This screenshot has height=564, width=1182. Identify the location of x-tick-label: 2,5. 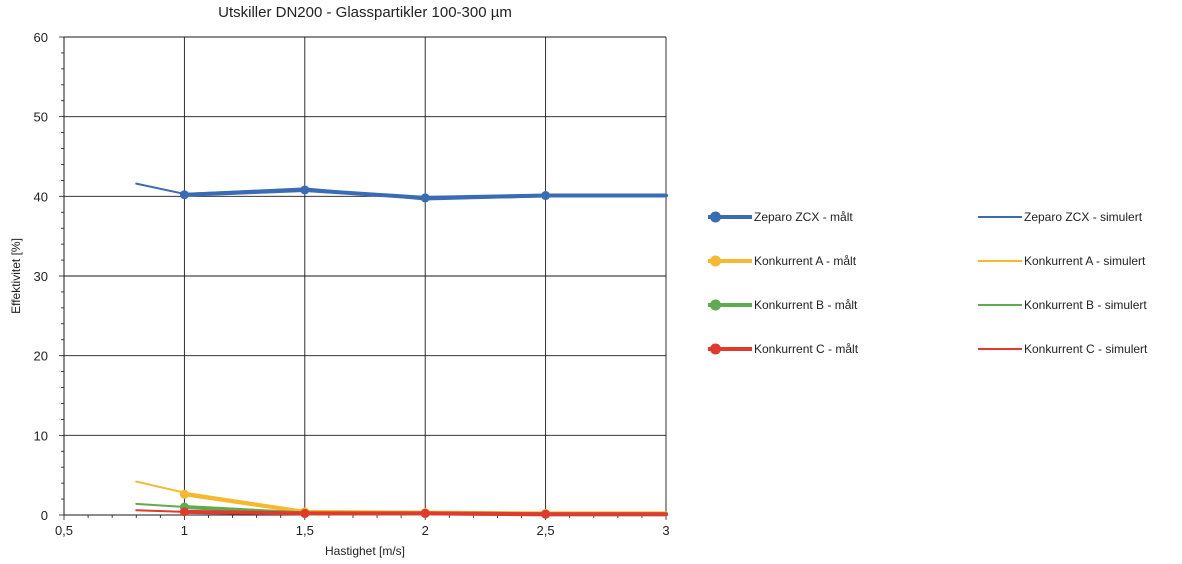
(546, 530).